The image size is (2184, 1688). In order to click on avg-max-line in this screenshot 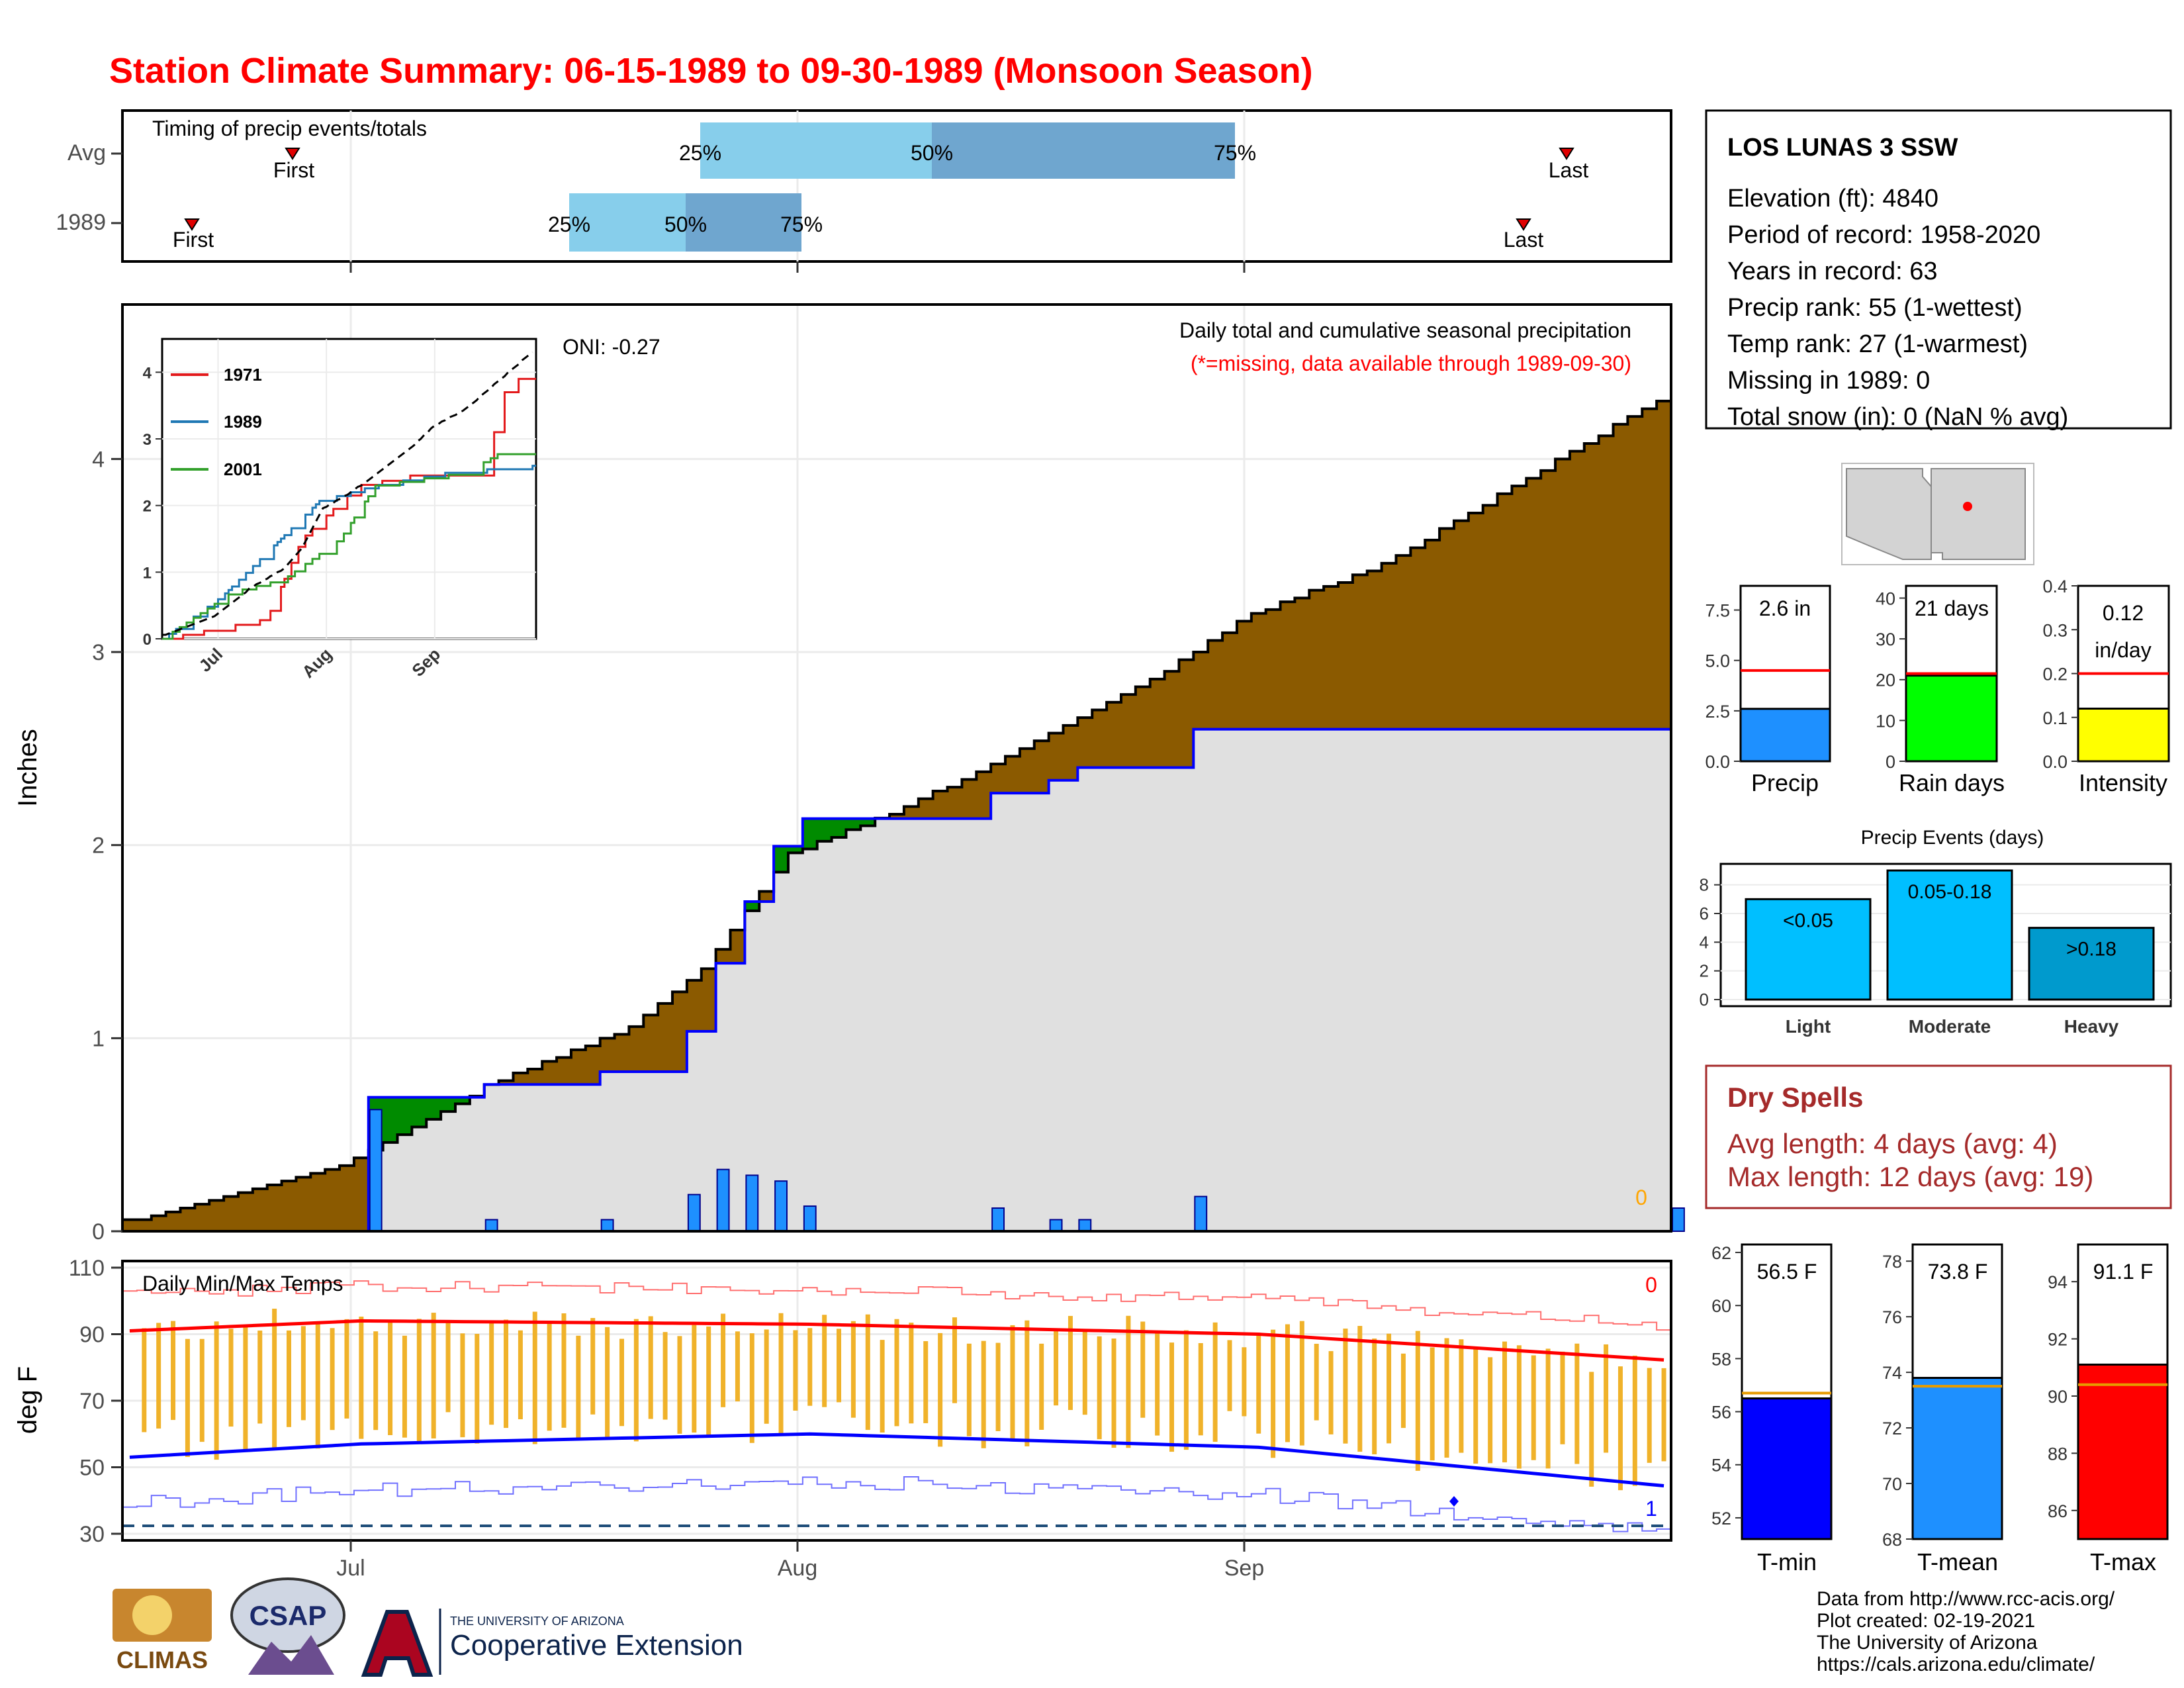, I will do `click(896, 1340)`.